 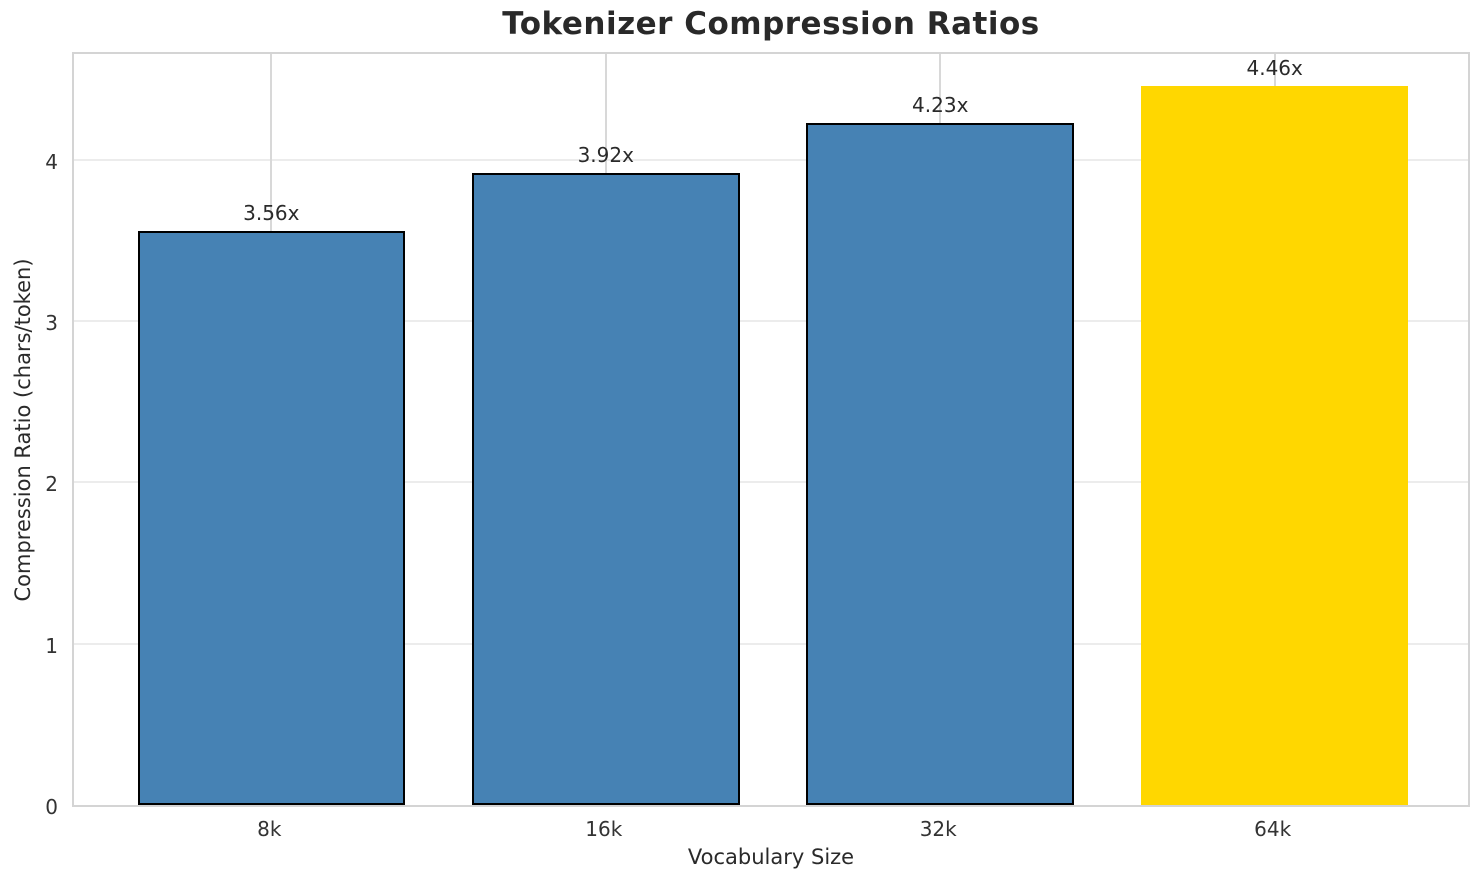 What do you see at coordinates (940, 104) in the screenshot?
I see `bar-value-label-32k: 4.23x` at bounding box center [940, 104].